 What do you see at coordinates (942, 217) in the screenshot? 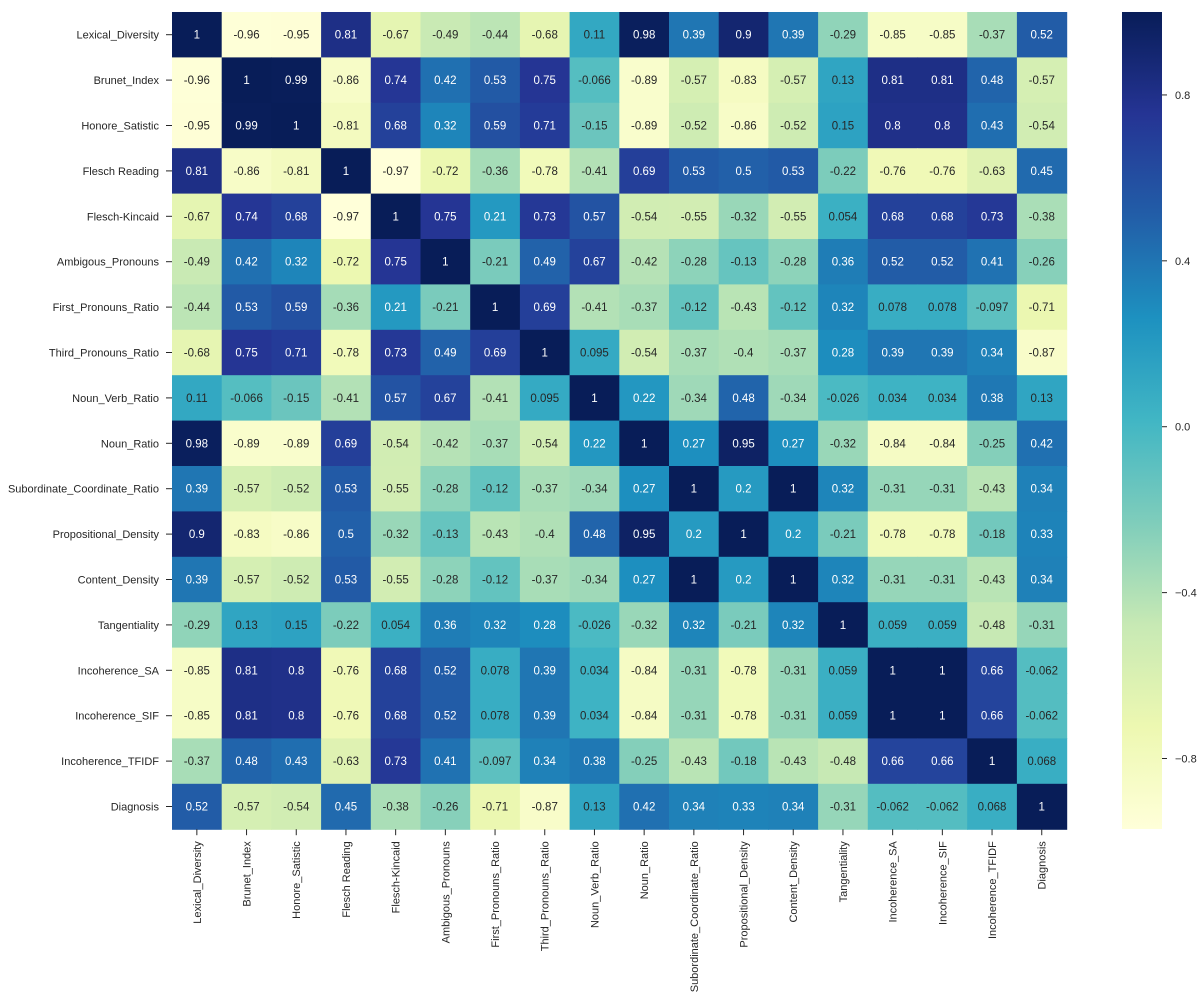
I see `cell-value-label: 0.68` at bounding box center [942, 217].